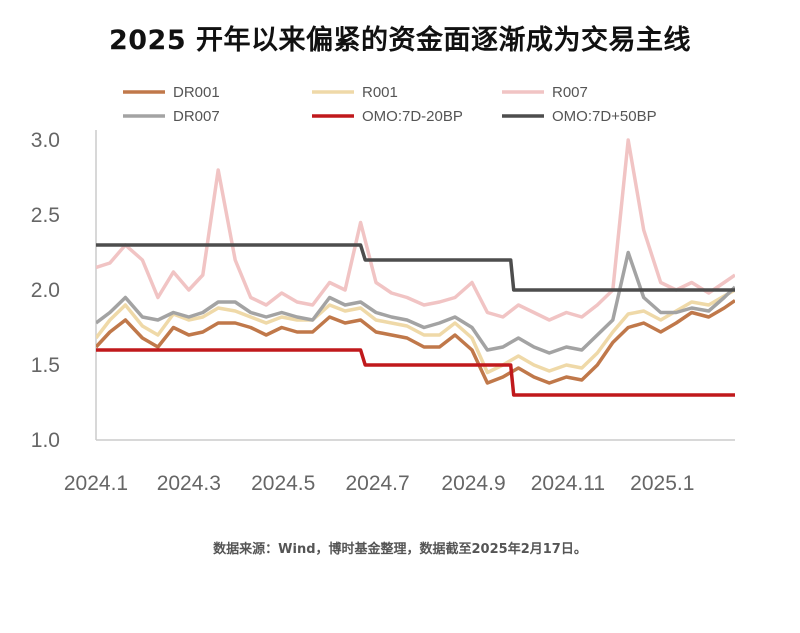 This screenshot has width=800, height=633. I want to click on x-tick-label: 2024.3, so click(189, 483).